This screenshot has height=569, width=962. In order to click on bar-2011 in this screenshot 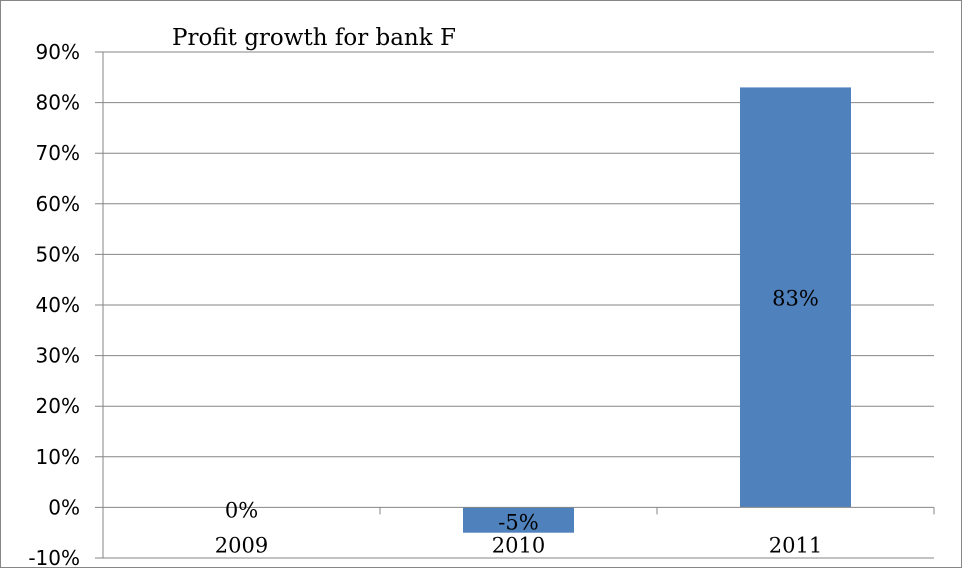, I will do `click(795, 297)`.